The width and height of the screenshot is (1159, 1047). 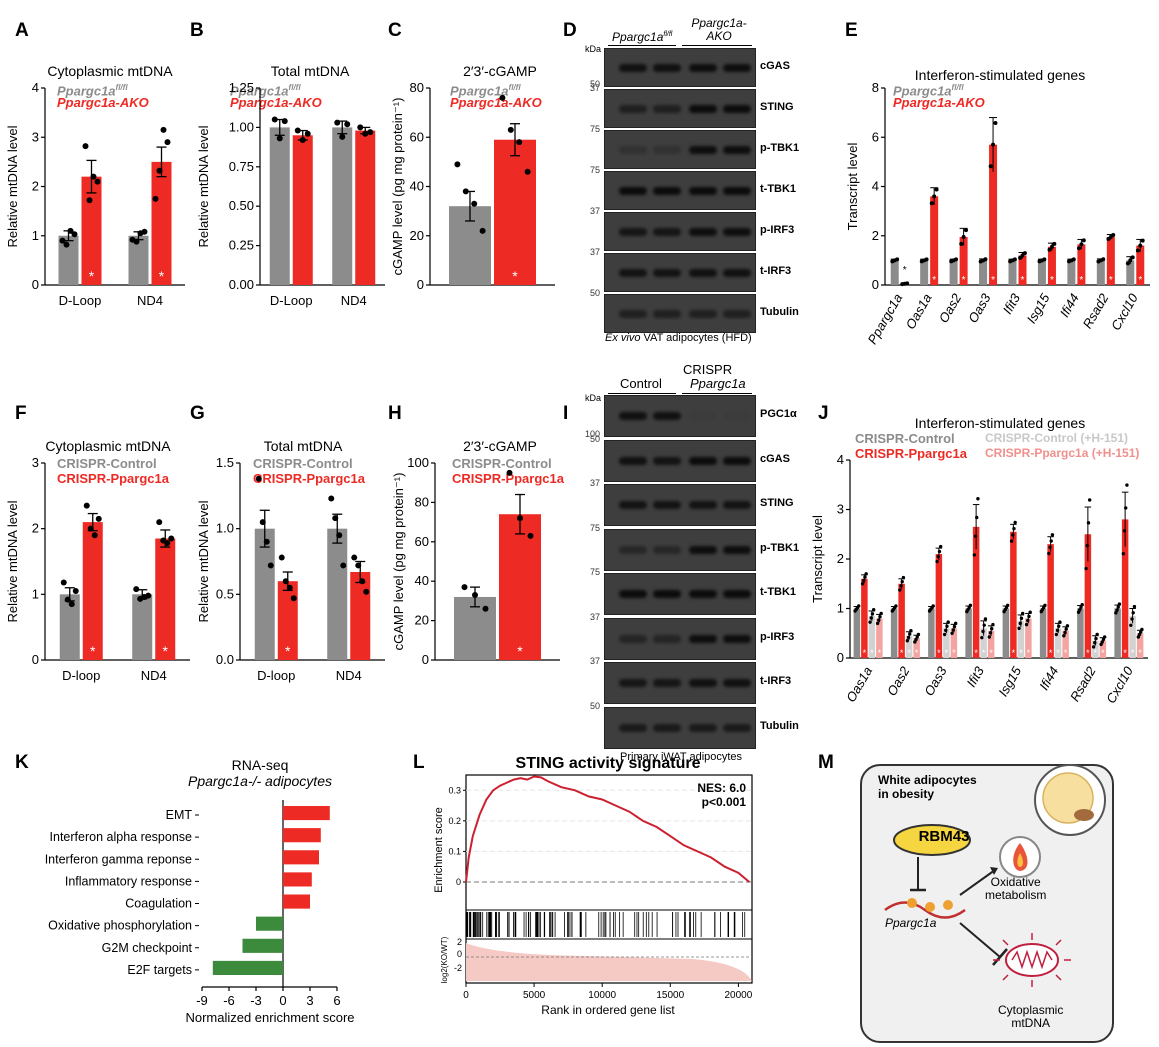 I want to click on legend-ko-a: Ppargc1a-AKO, so click(x=103, y=102).